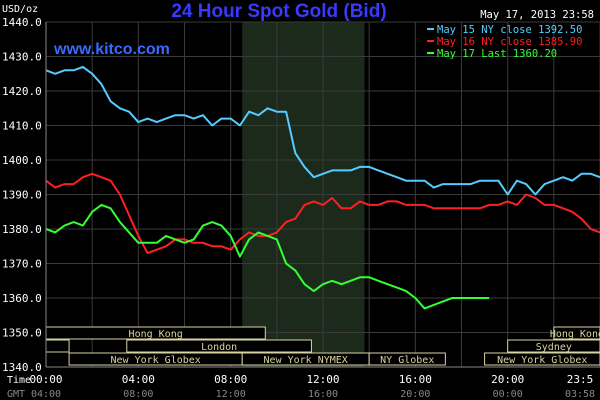 This screenshot has height=400, width=600. What do you see at coordinates (22, 229) in the screenshot?
I see `y-tick-label: 1380.0` at bounding box center [22, 229].